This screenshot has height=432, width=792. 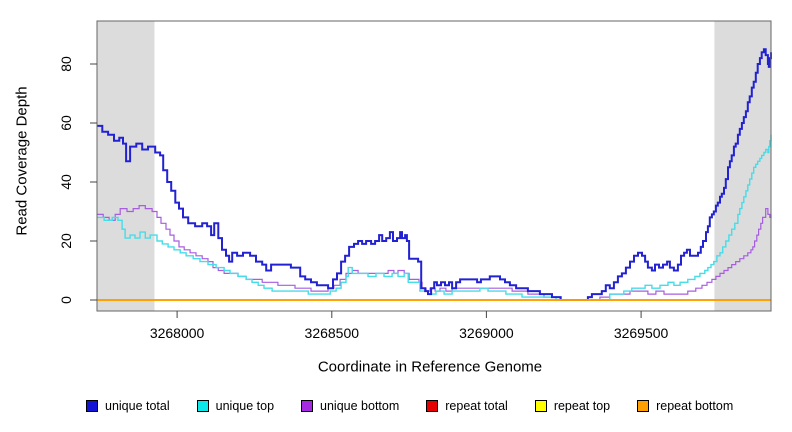 I want to click on x-tick-label-3269500: 3269500, so click(x=641, y=333).